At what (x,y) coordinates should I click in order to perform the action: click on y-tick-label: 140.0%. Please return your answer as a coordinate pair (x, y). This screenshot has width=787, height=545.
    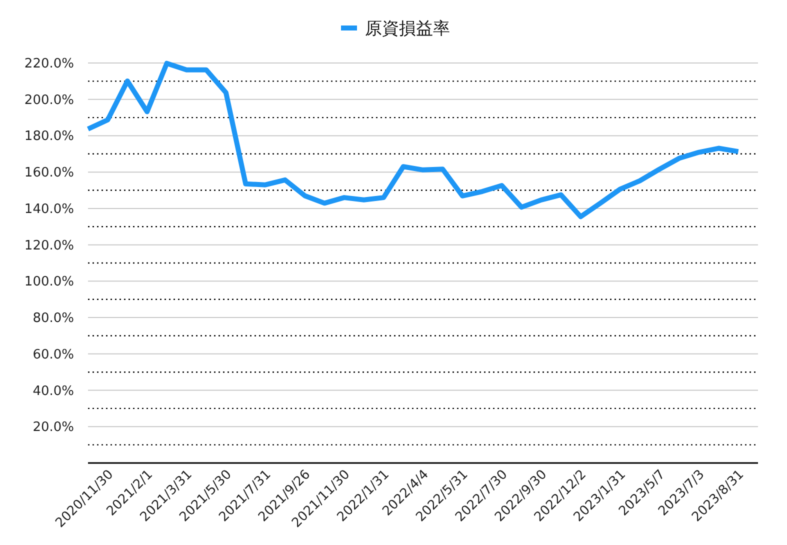
    Looking at the image, I should click on (49, 209).